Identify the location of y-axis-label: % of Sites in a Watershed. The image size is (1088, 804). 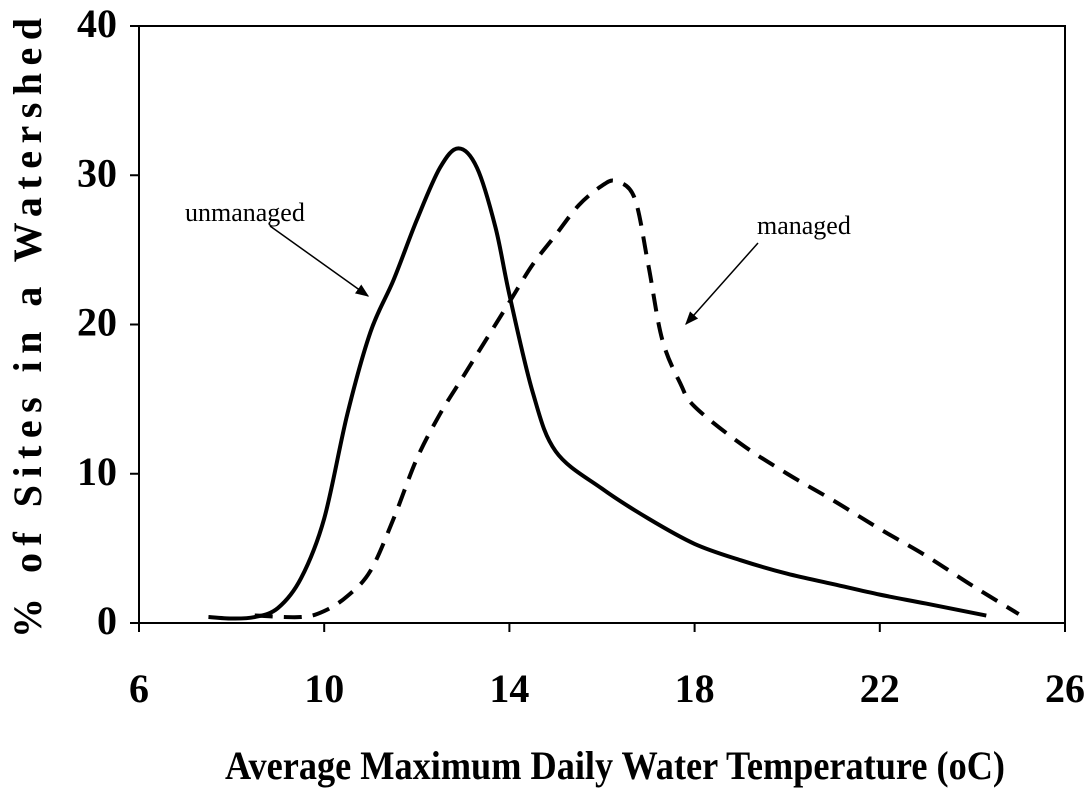
(27, 328).